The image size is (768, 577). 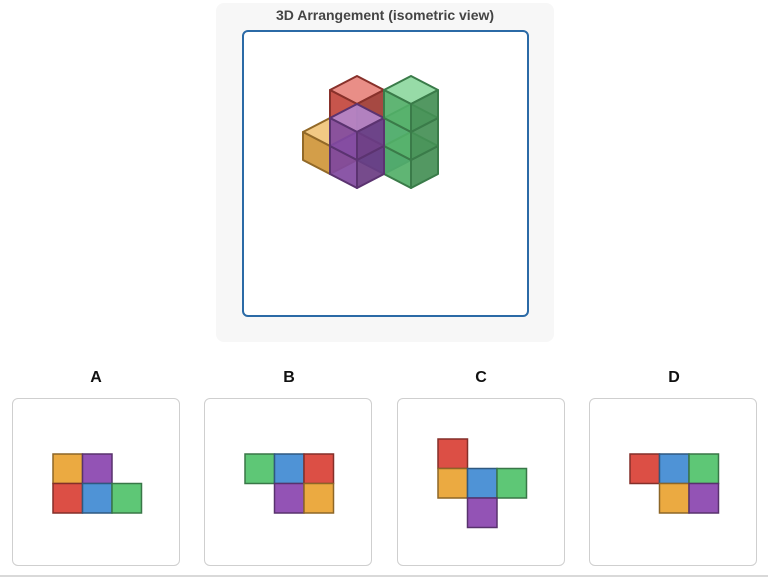 I want to click on option-b-grid, so click(x=289, y=483).